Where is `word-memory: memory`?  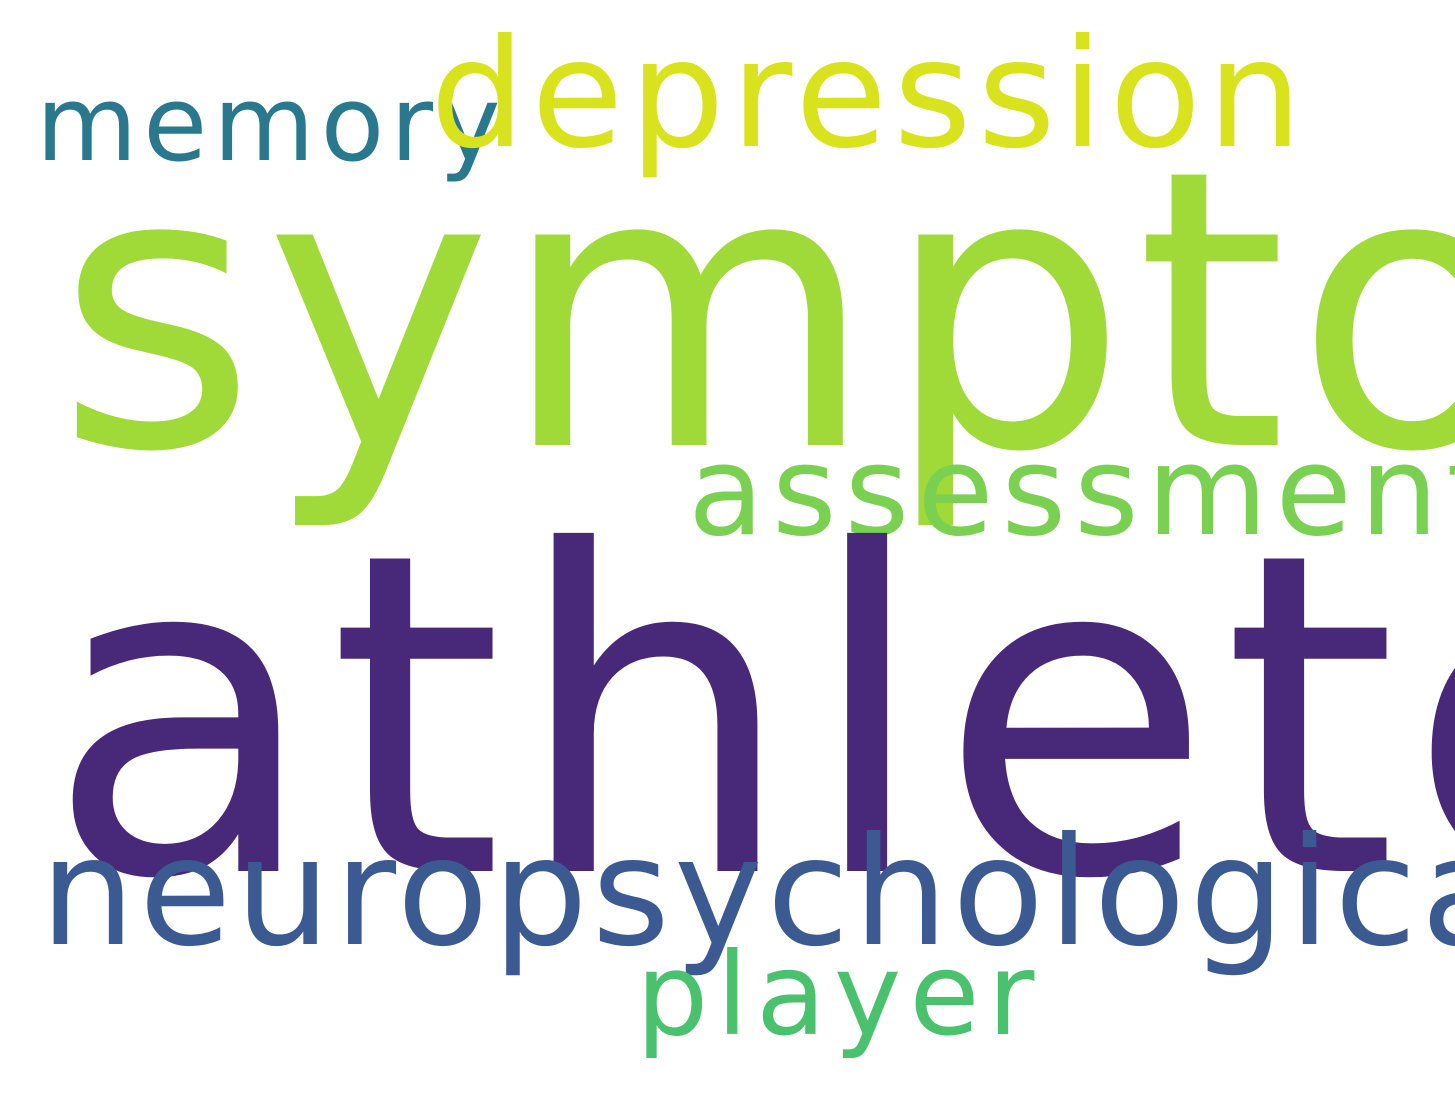
word-memory: memory is located at coordinates (271, 124).